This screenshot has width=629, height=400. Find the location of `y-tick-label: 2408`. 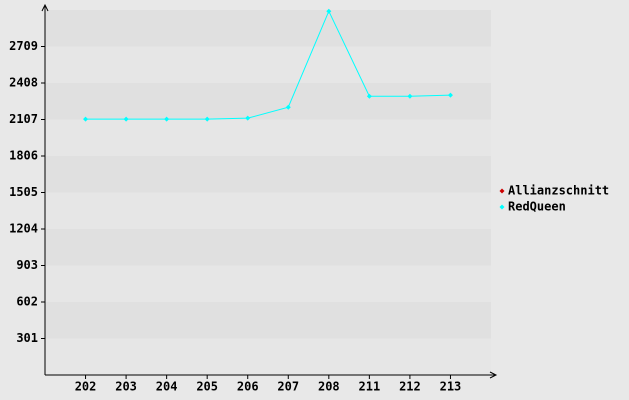

y-tick-label: 2408 is located at coordinates (23, 83).